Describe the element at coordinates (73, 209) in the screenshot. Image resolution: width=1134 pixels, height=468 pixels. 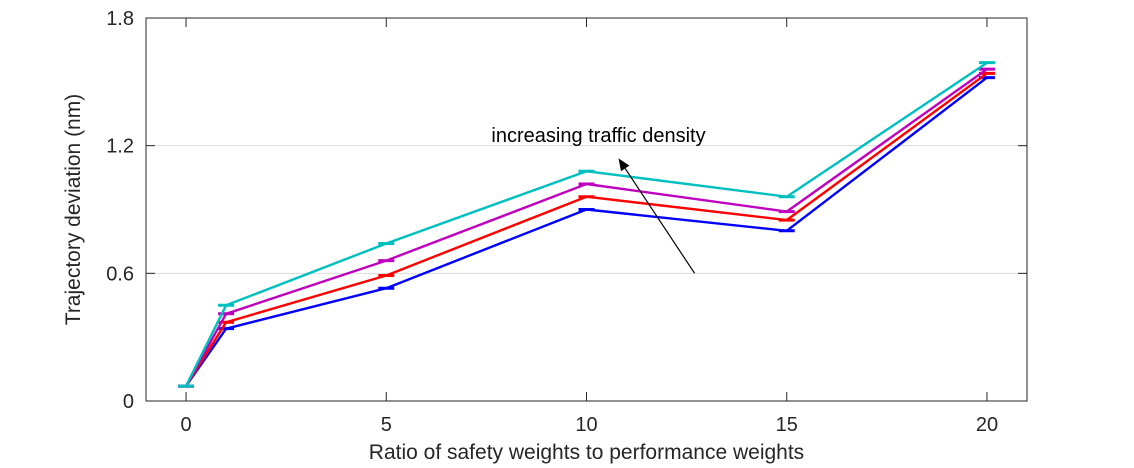
I see `y-axis-title: Trajectory deviation (nm)` at that location.